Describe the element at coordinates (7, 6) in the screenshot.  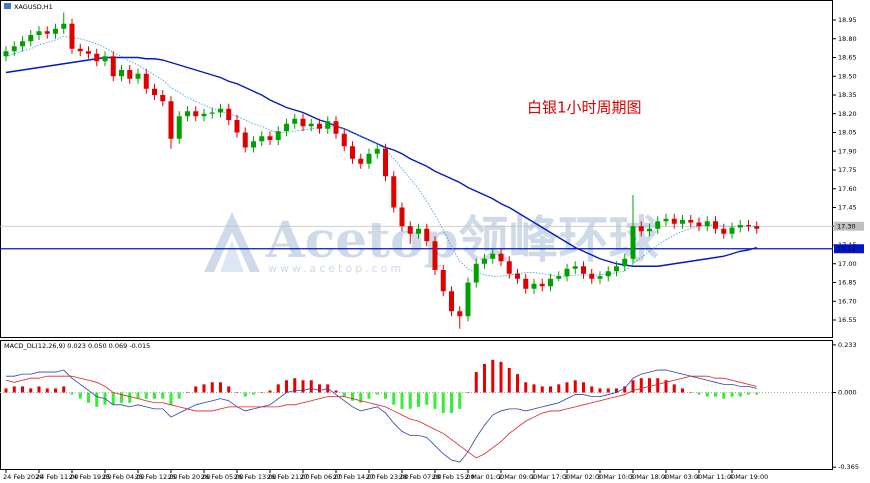
I see `symbol-icon` at that location.